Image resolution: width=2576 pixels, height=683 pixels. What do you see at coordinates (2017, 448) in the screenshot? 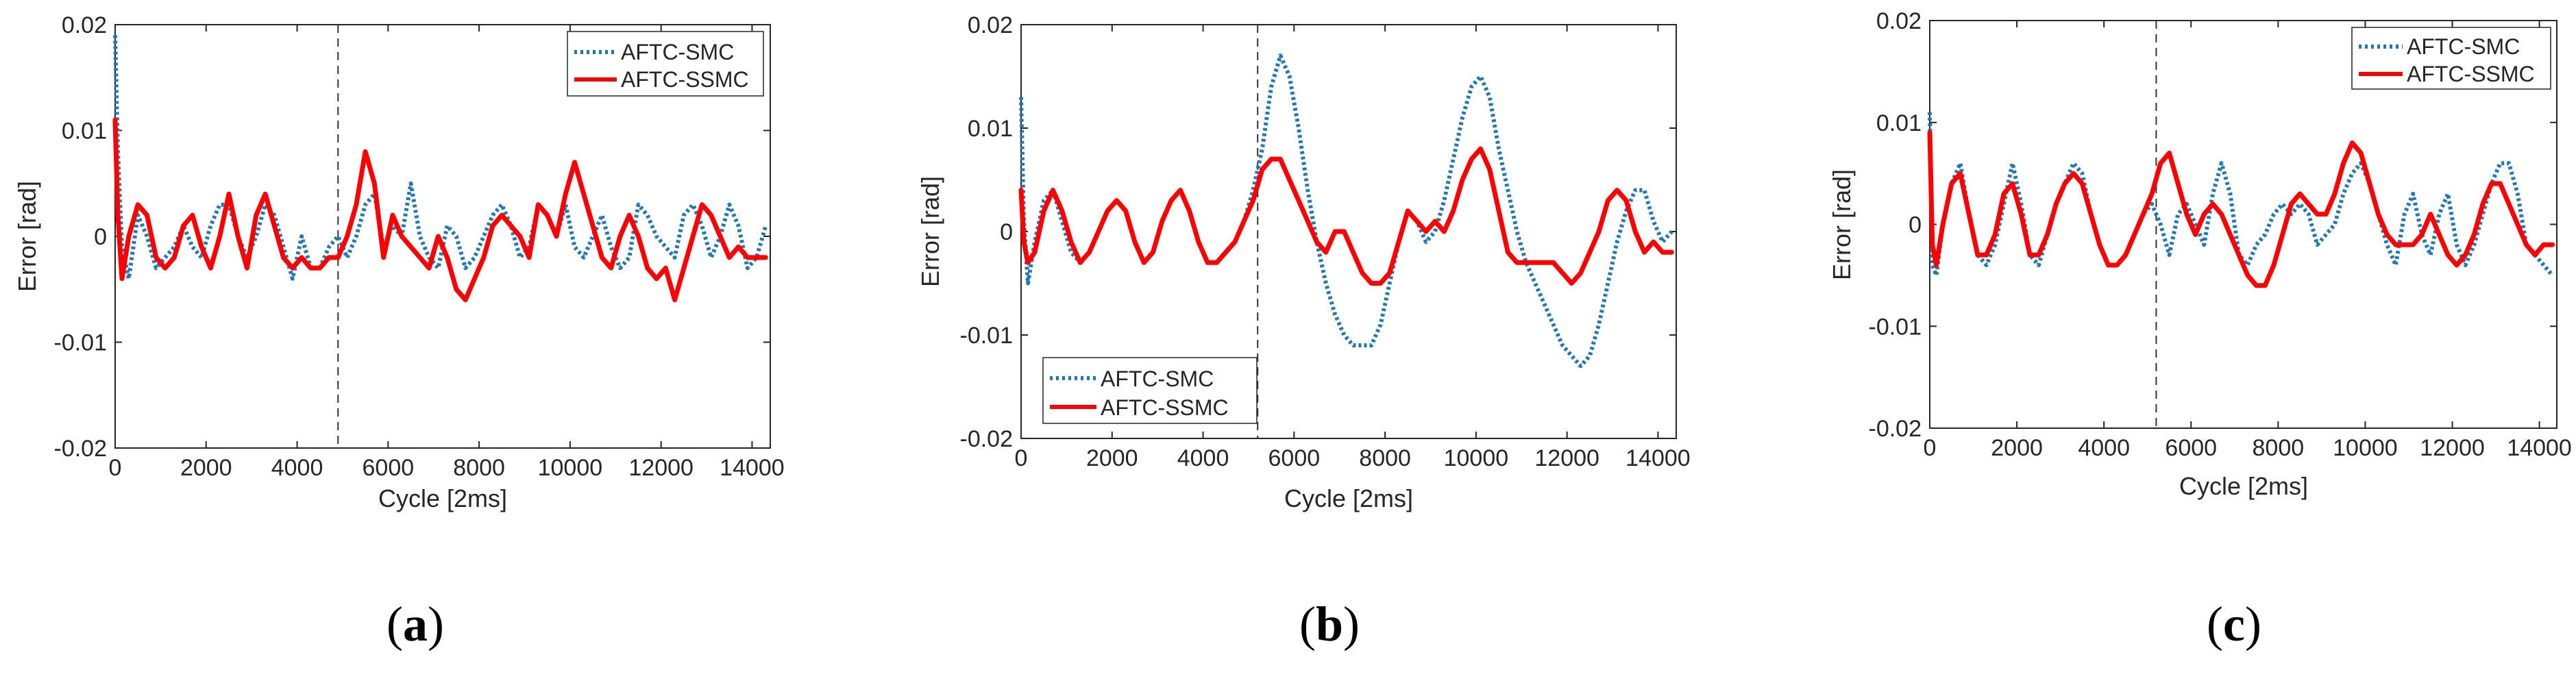
I see `x-tick-label-c: 2000` at bounding box center [2017, 448].